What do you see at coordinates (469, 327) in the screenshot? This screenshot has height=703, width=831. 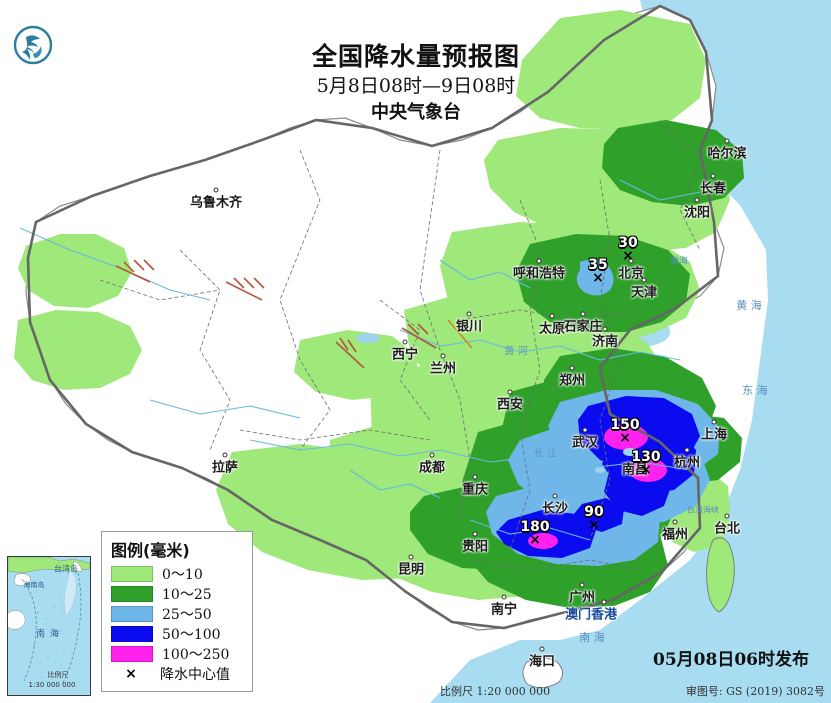 I see `city-label: 银川` at bounding box center [469, 327].